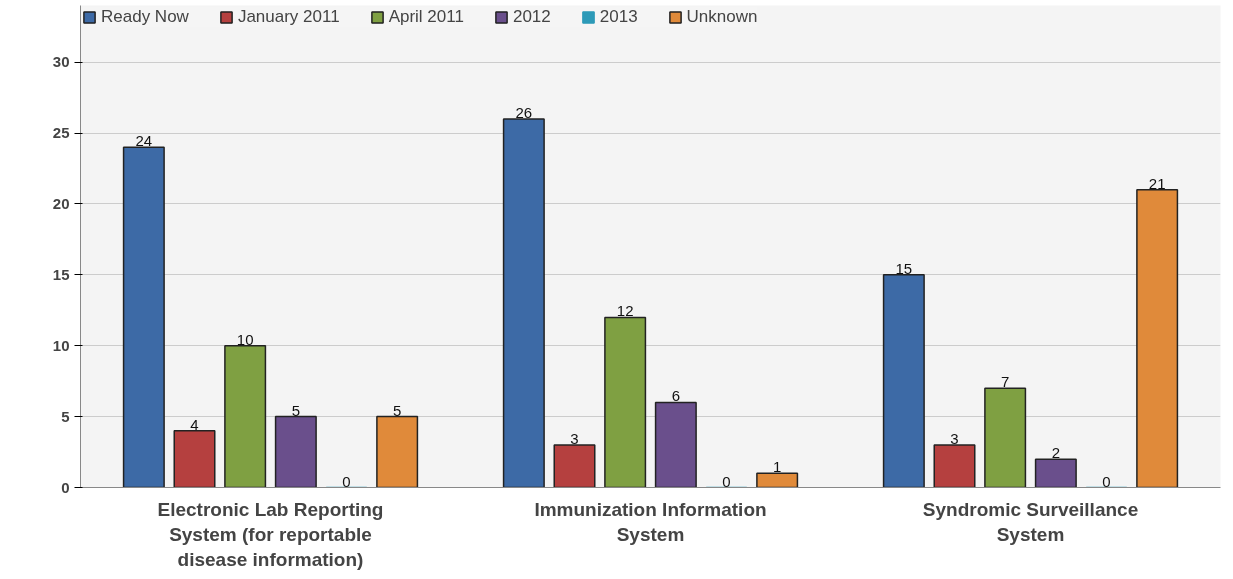 The image size is (1233, 579). What do you see at coordinates (777, 467) in the screenshot?
I see `data-label: 1` at bounding box center [777, 467].